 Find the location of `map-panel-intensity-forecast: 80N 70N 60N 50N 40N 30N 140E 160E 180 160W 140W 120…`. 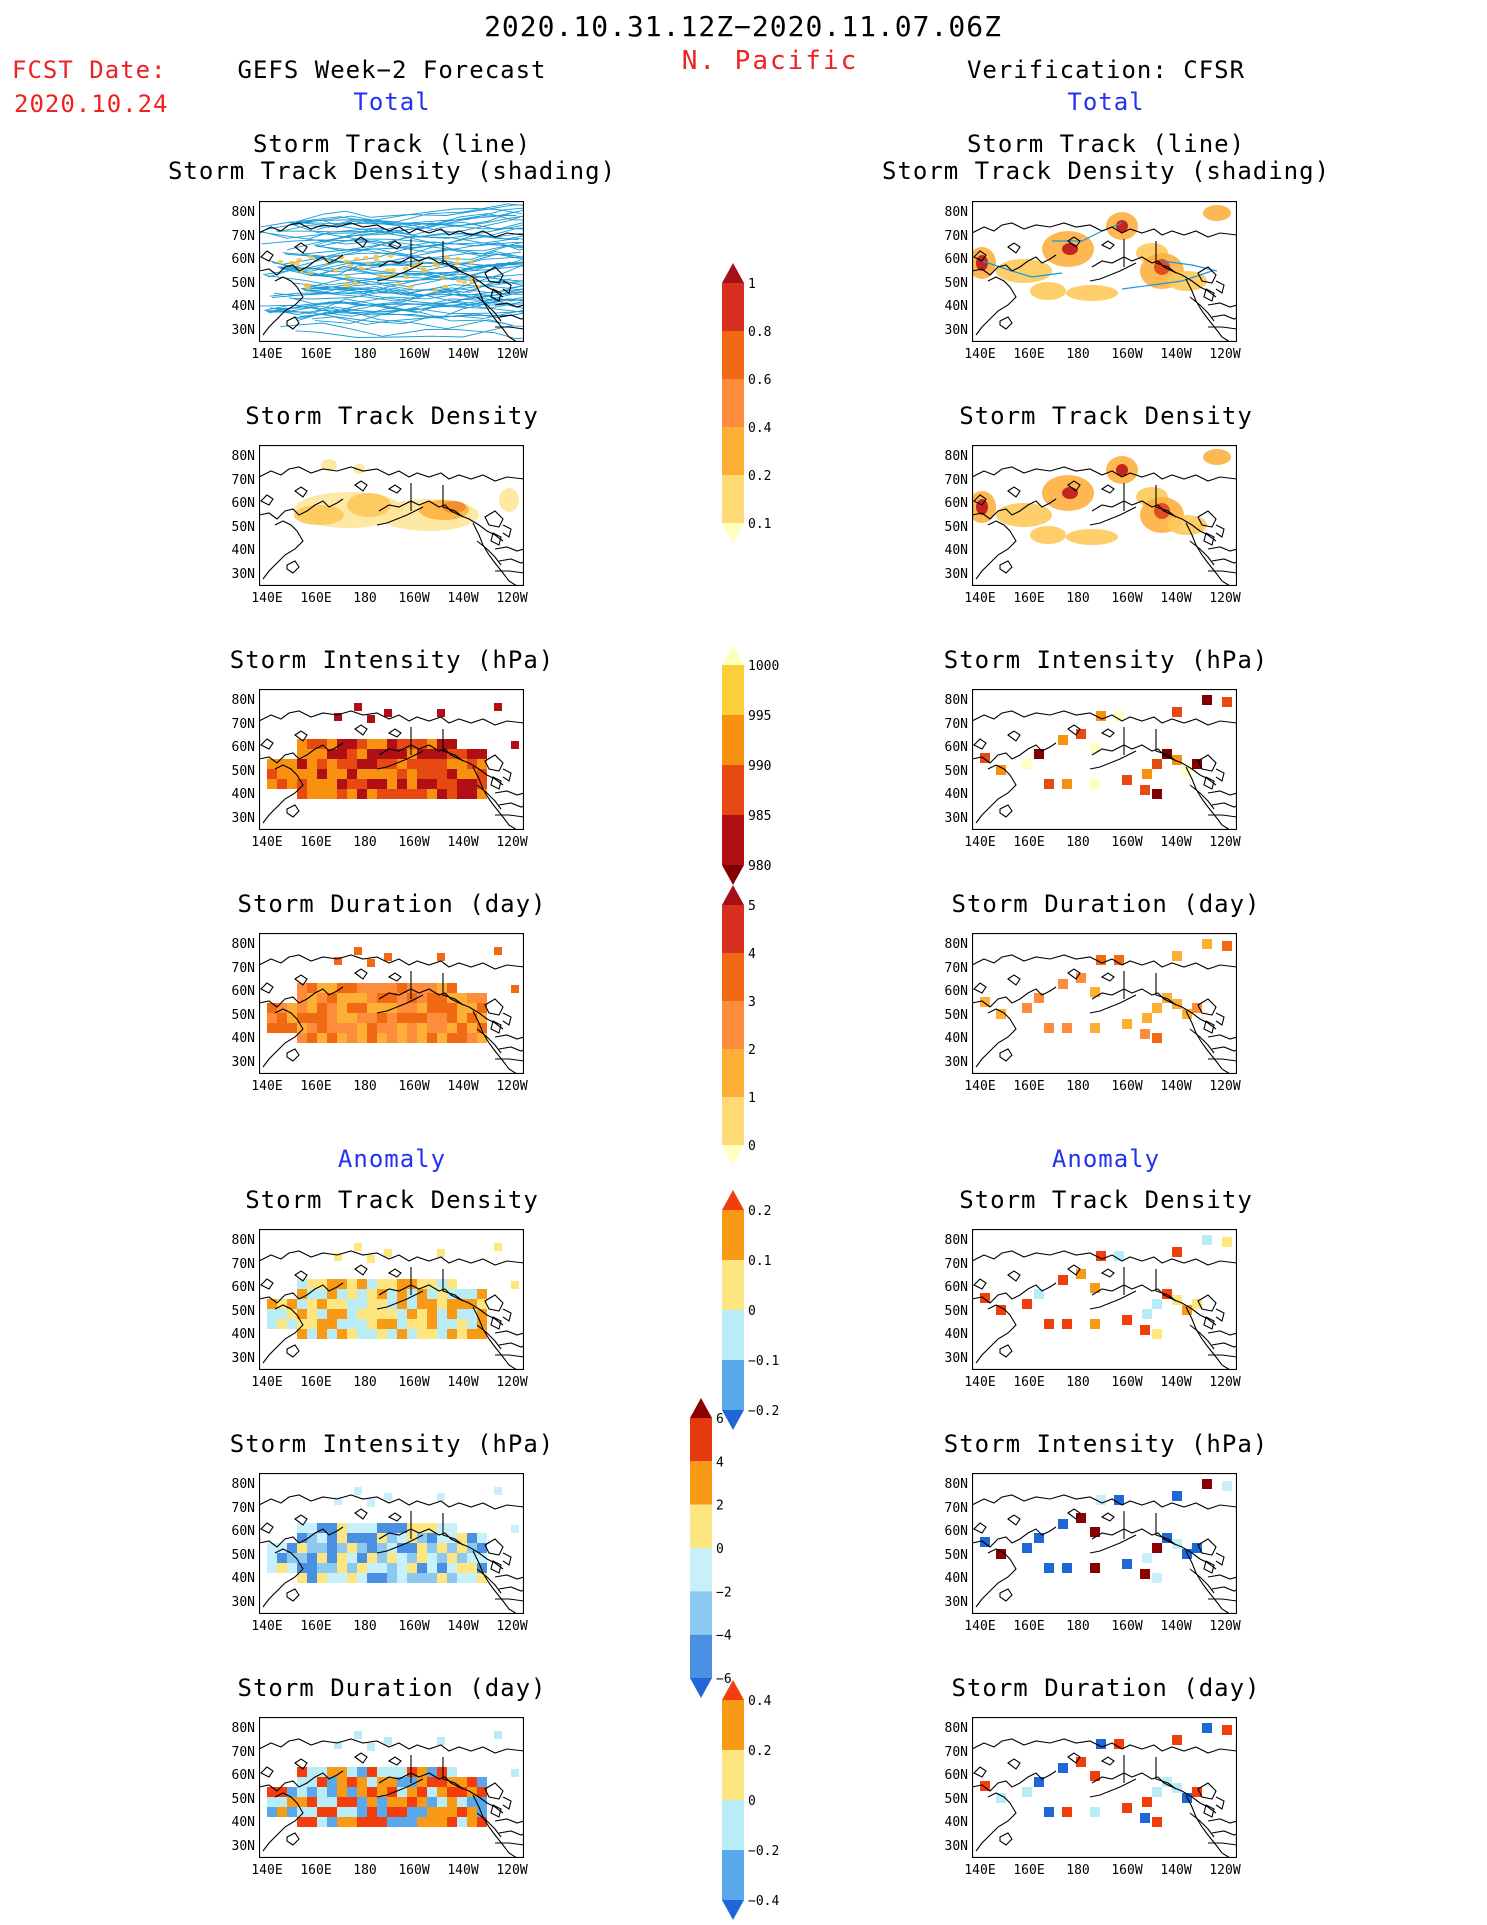

map-panel-intensity-forecast: 80N 70N 60N 50N 40N 30N 140E 160E 180 160W 140W 120… is located at coordinates (380, 769).